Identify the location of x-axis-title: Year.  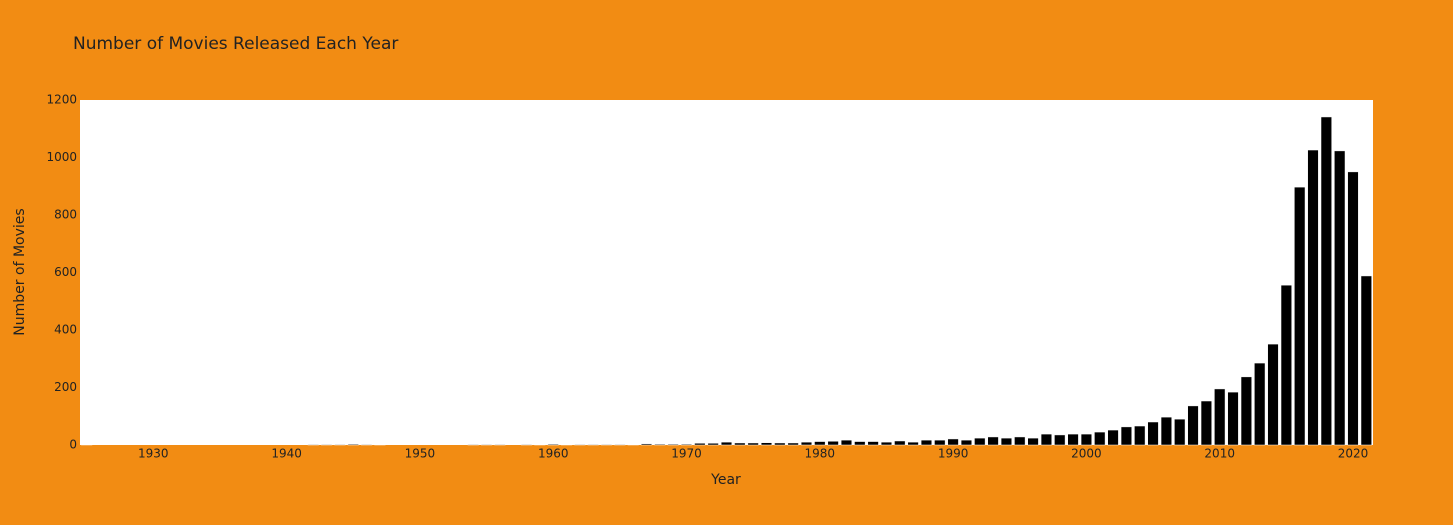
(725, 480).